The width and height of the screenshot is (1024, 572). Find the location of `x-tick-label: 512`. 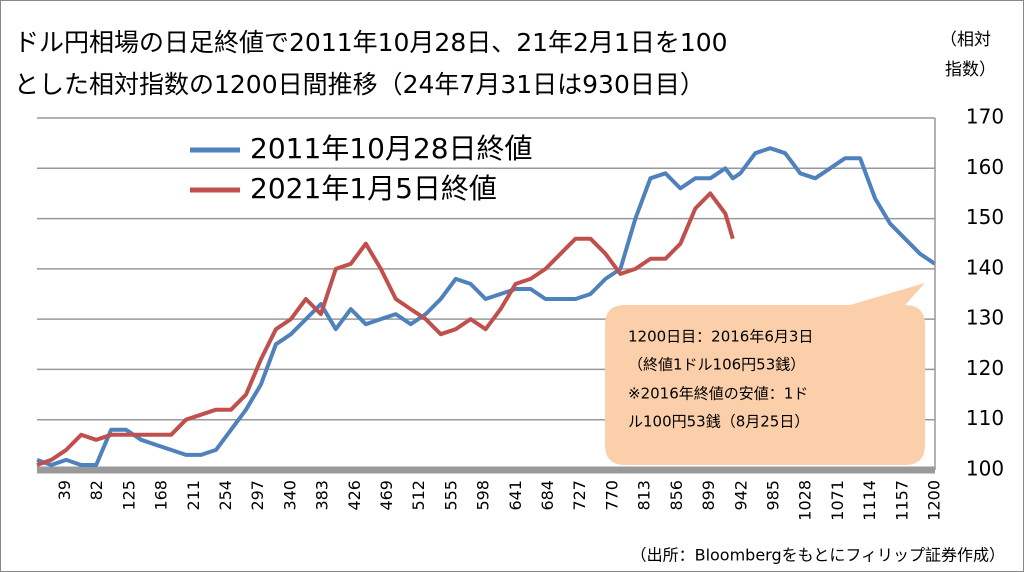

x-tick-label: 512 is located at coordinates (418, 495).